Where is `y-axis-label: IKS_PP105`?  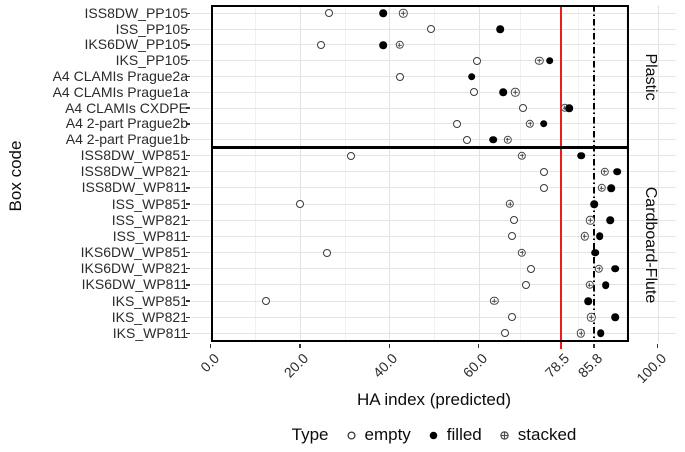 y-axis-label: IKS_PP105 is located at coordinates (151, 60).